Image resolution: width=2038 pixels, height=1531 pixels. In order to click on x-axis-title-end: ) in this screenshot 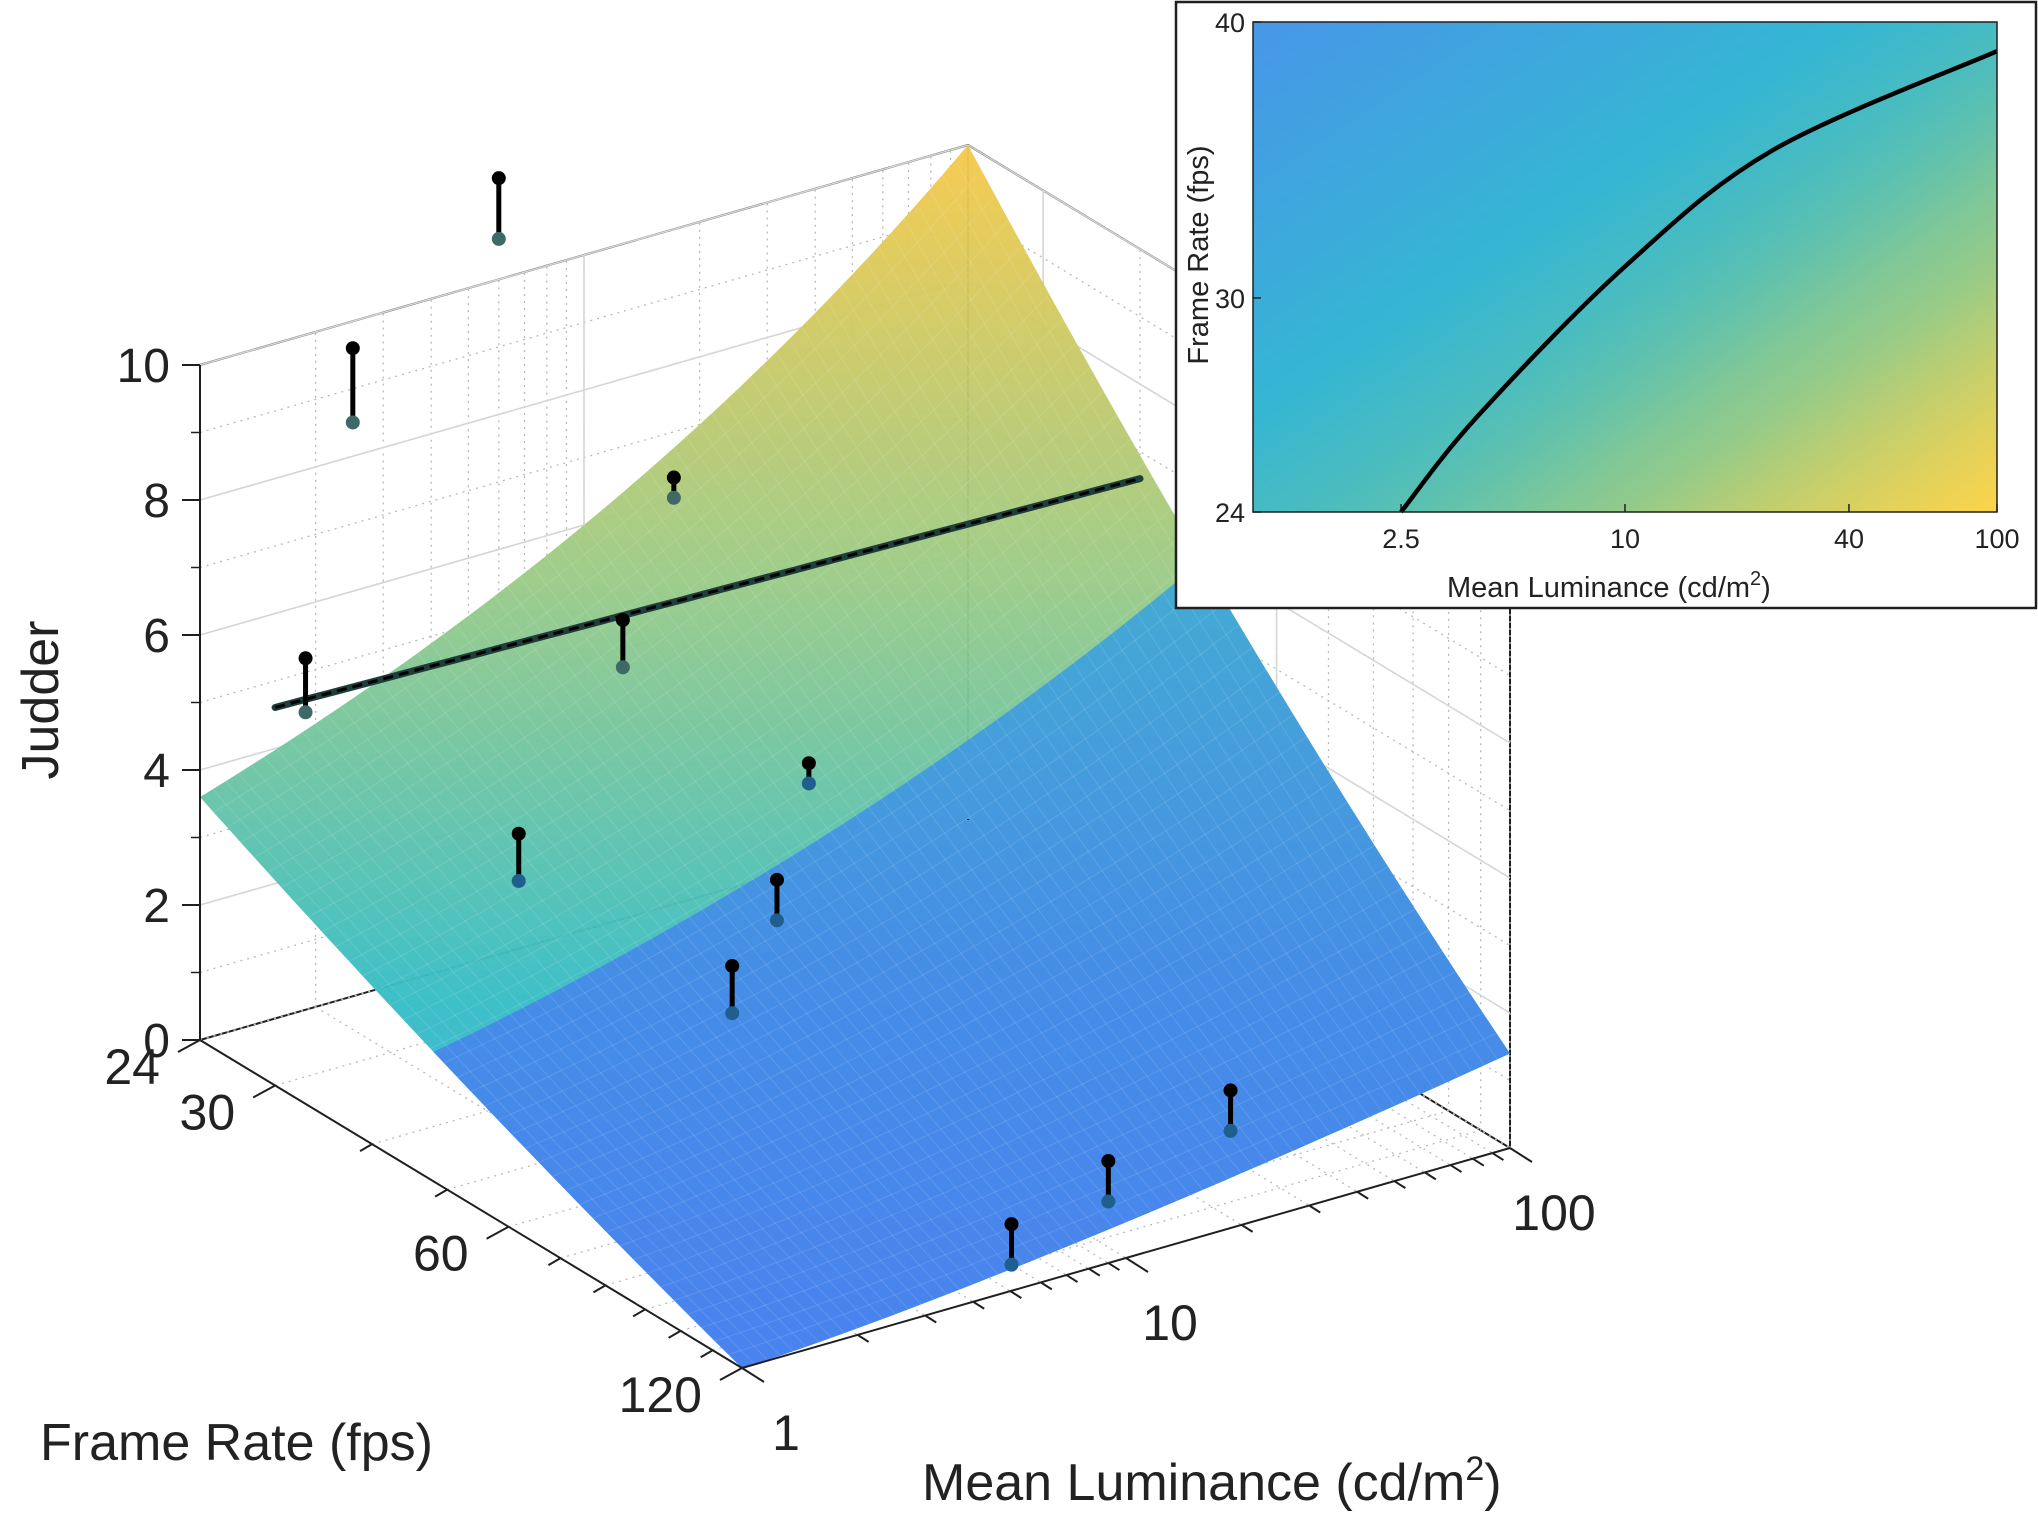, I will do `click(1492, 1483)`.